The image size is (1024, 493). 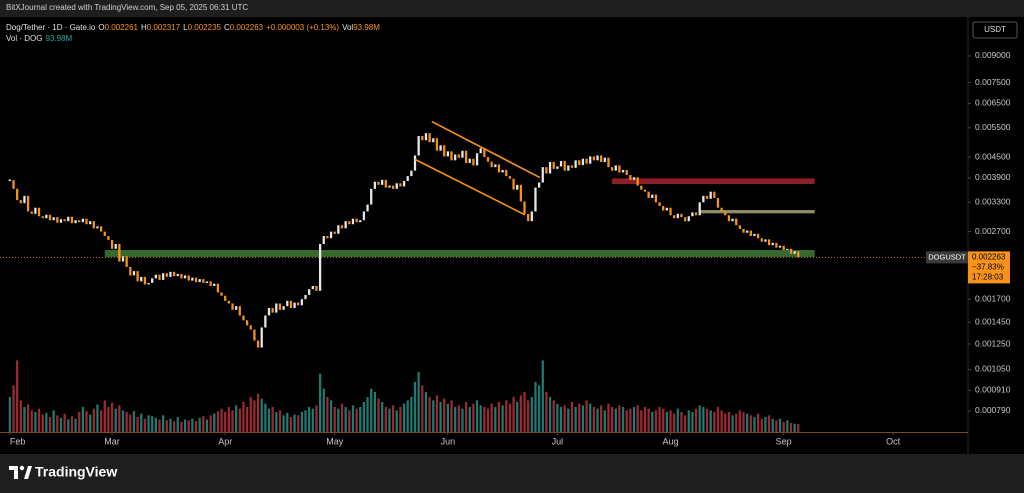 I want to click on legend-change: +0.000003 (+0.13%), so click(x=302, y=27).